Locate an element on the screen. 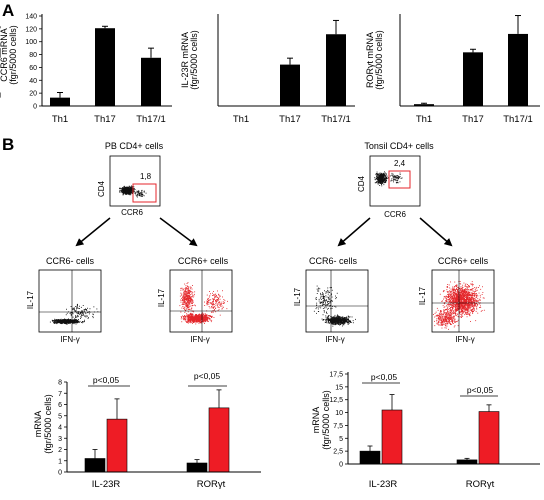 This screenshot has width=544, height=500. flow-pb-ccr6pos-dots is located at coordinates (203, 303).